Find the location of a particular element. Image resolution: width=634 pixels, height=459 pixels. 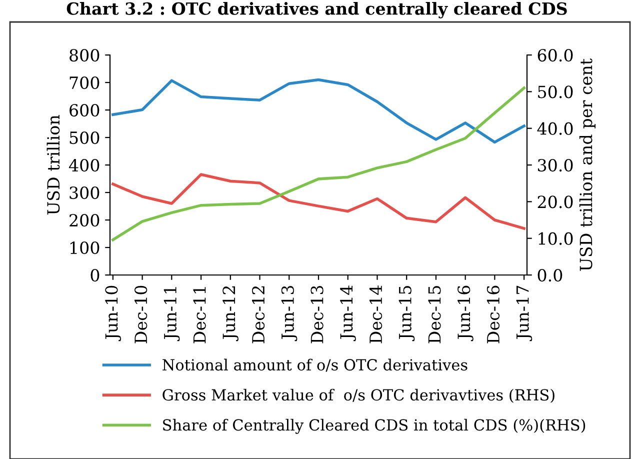

x-tick-label: Jun-17 is located at coordinates (524, 314).